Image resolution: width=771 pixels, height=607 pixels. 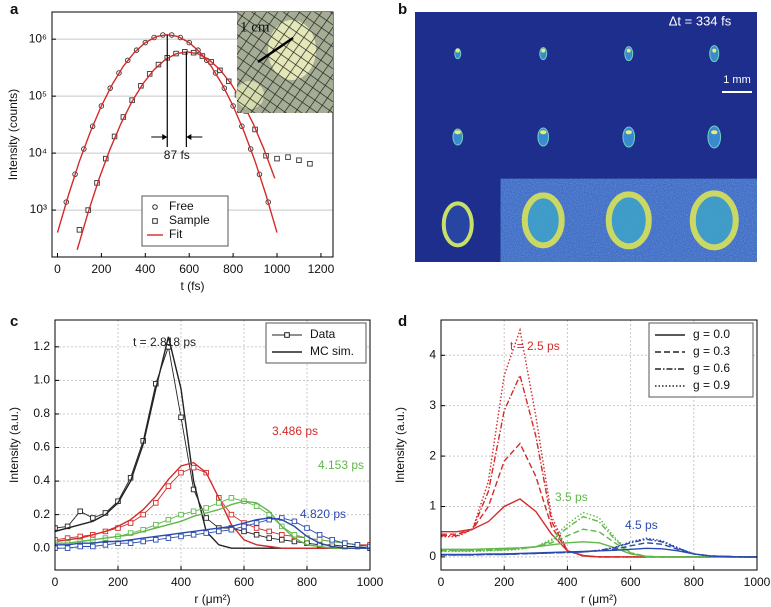 I want to click on x-axis-label: t (fs), so click(x=193, y=286).